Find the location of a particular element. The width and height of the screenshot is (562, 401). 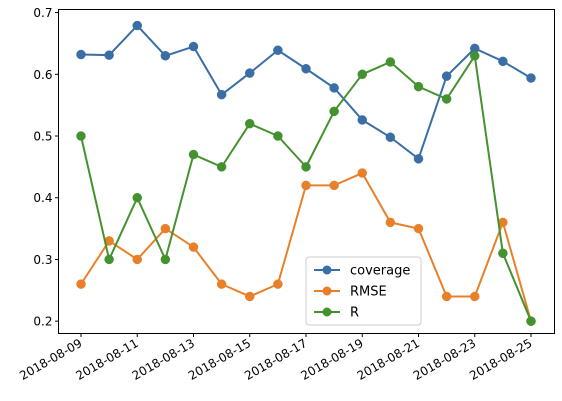

x-tick-label: 2018-08-19 is located at coordinates (331, 359).